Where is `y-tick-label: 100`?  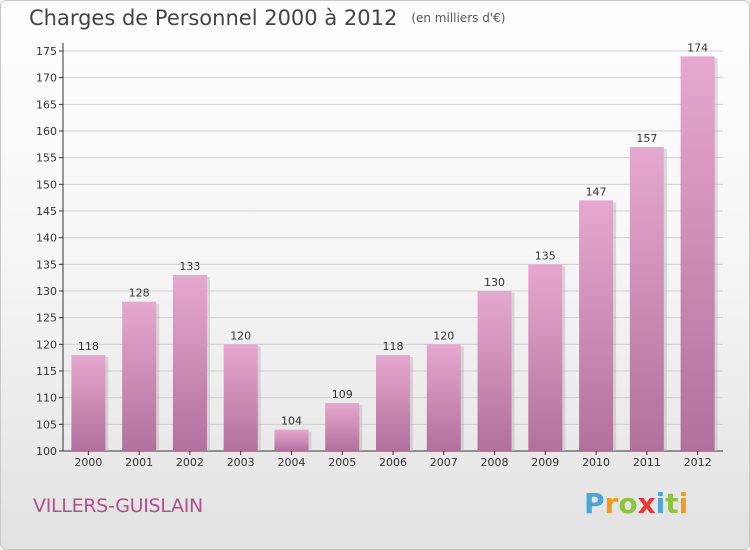
y-tick-label: 100 is located at coordinates (46, 451).